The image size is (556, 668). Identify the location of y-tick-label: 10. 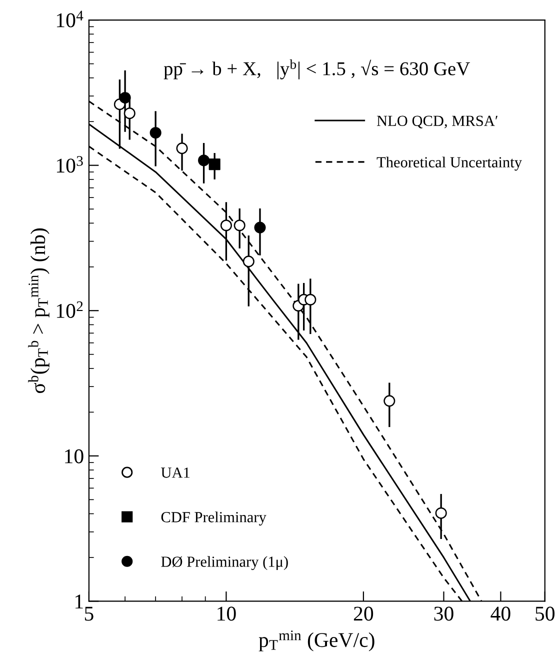
(74, 456).